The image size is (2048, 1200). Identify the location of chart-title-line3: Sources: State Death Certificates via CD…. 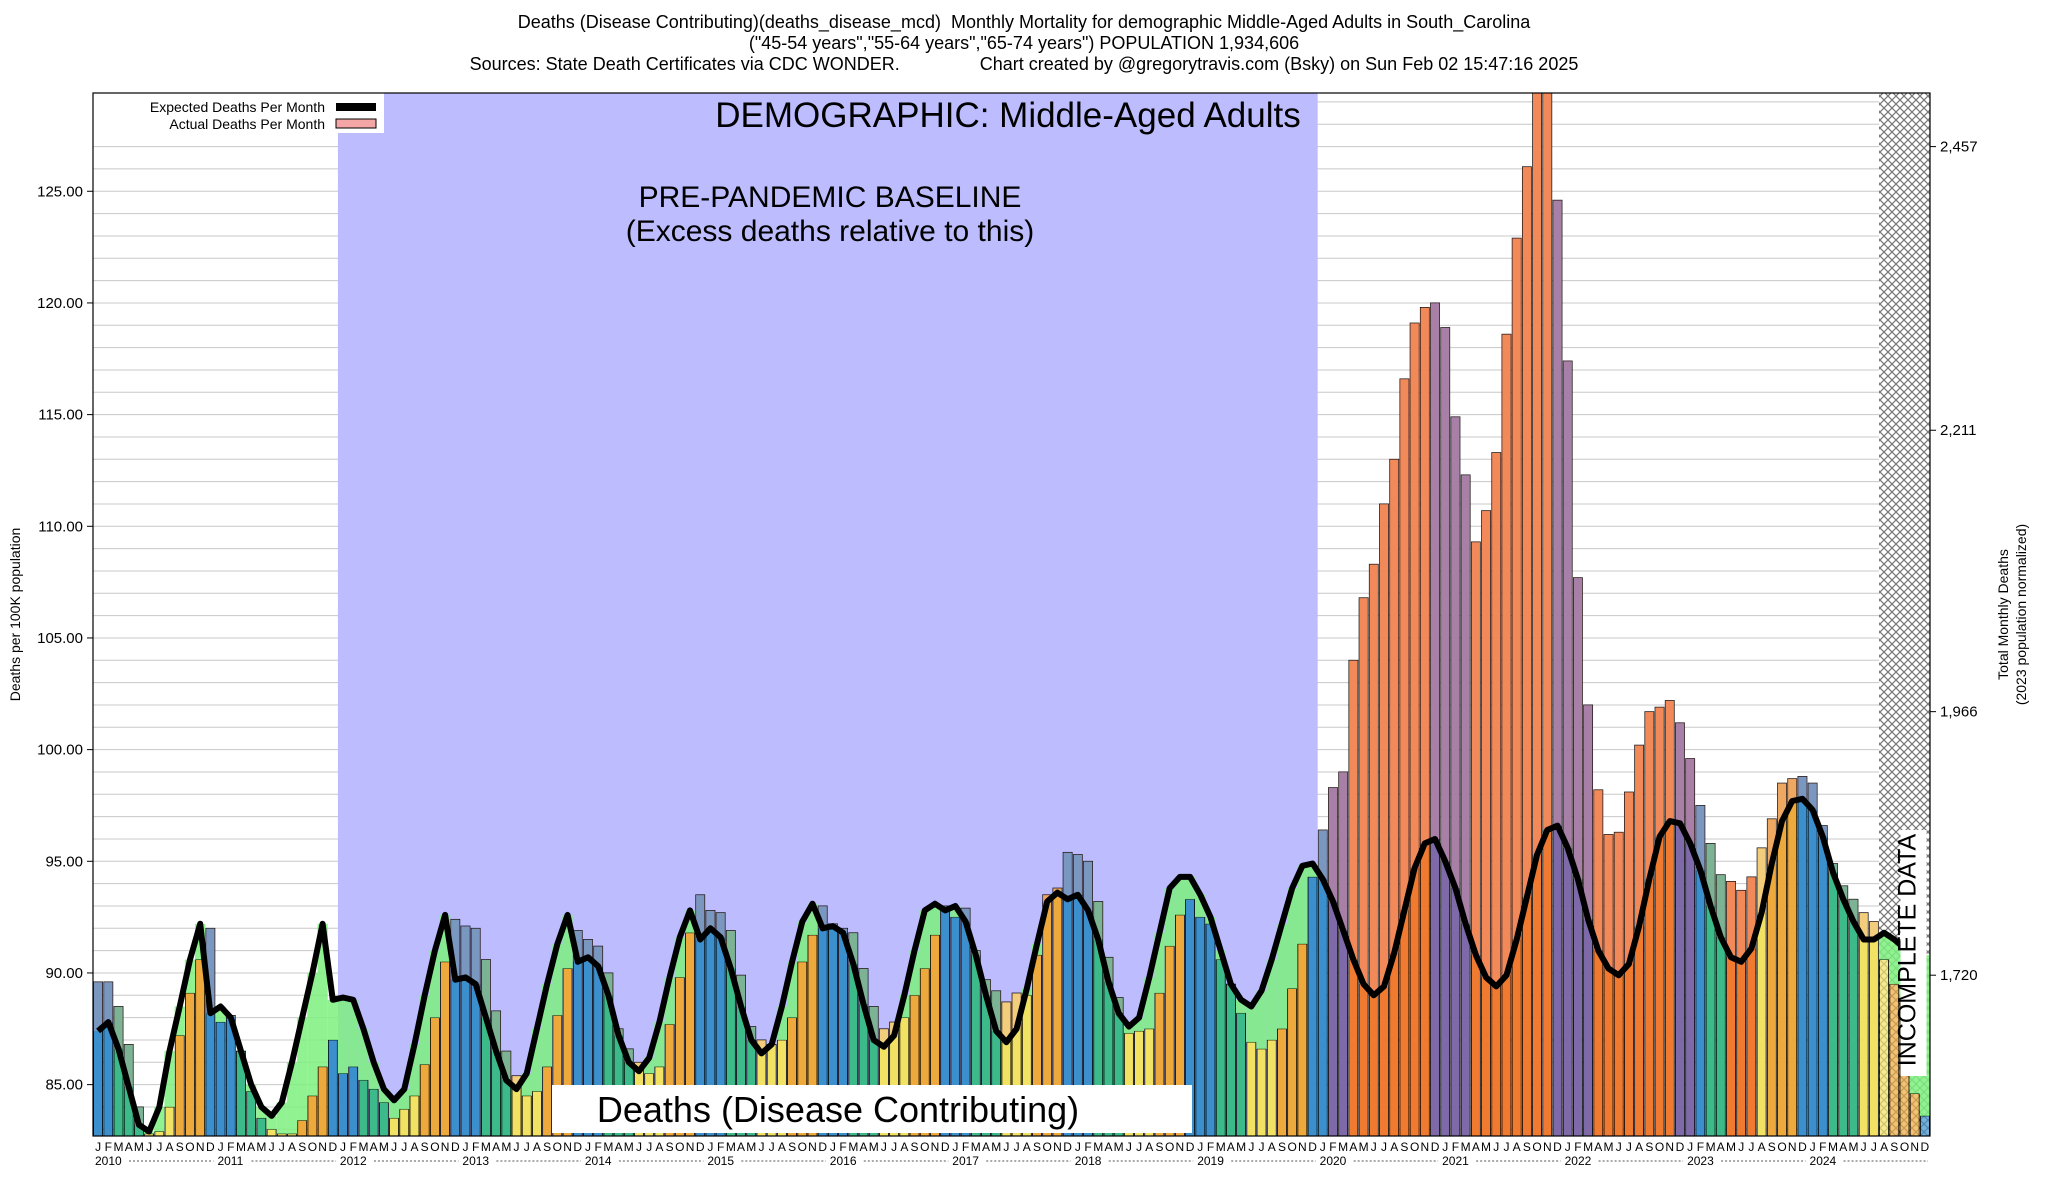
(1024, 64).